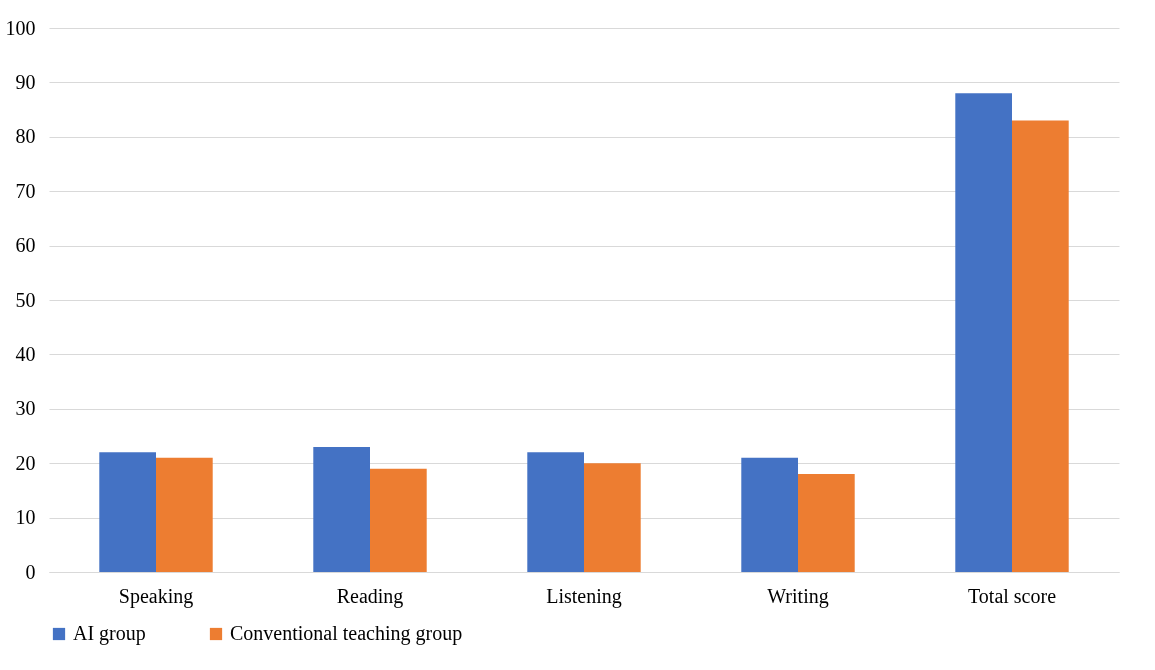  What do you see at coordinates (25, 299) in the screenshot?
I see `y-tick-label: 50` at bounding box center [25, 299].